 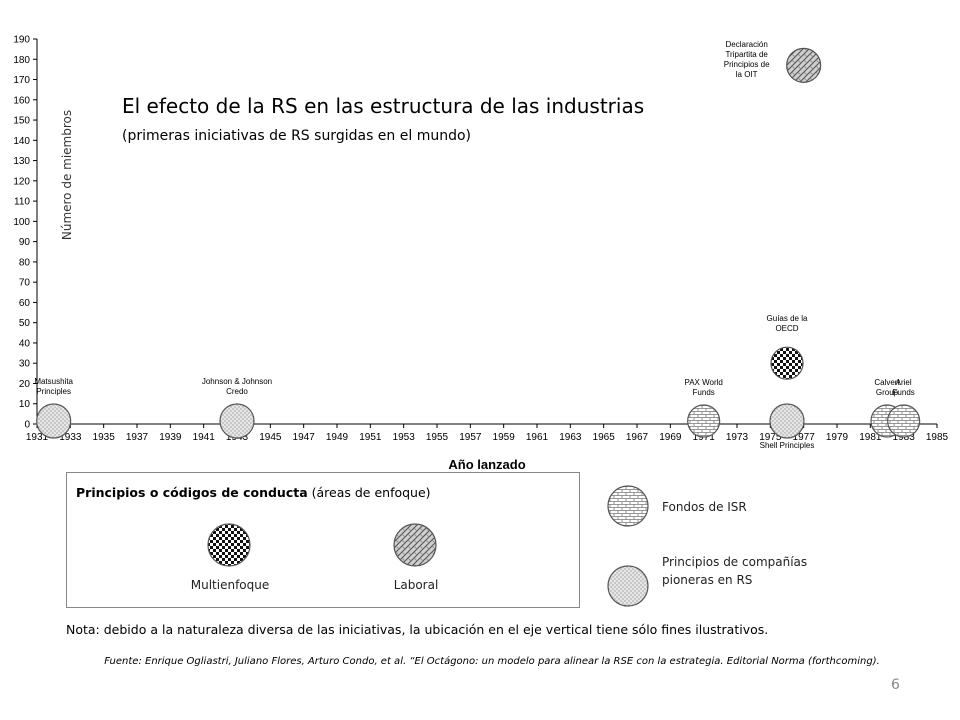 I want to click on point-label: Tripartita de, so click(x=746, y=54).